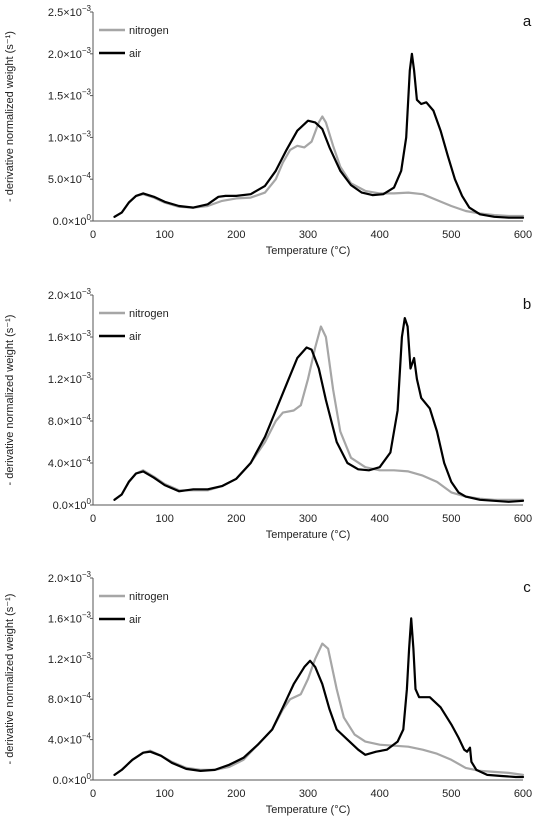 This screenshot has height=833, width=550. Describe the element at coordinates (527, 587) in the screenshot. I see `panel-label: c` at that location.